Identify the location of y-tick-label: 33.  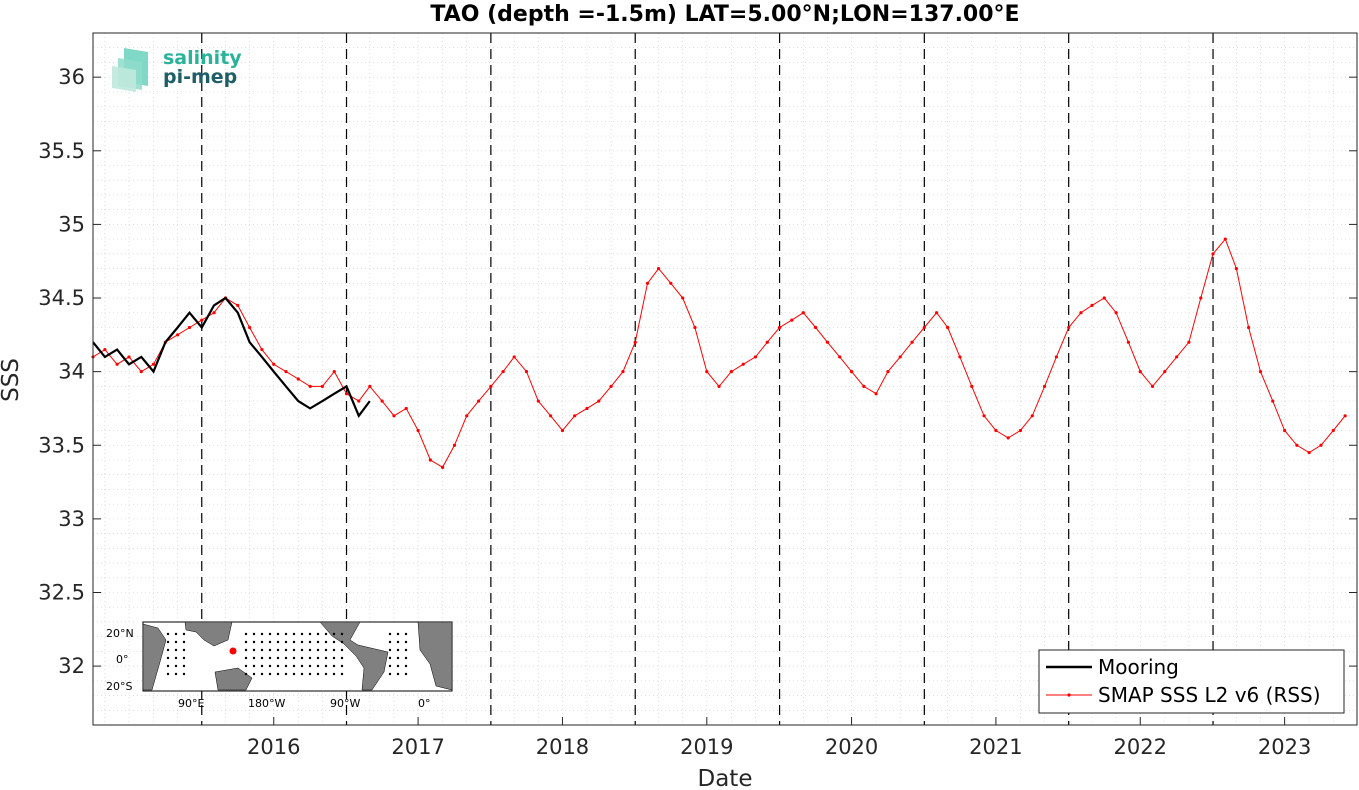
(71, 519).